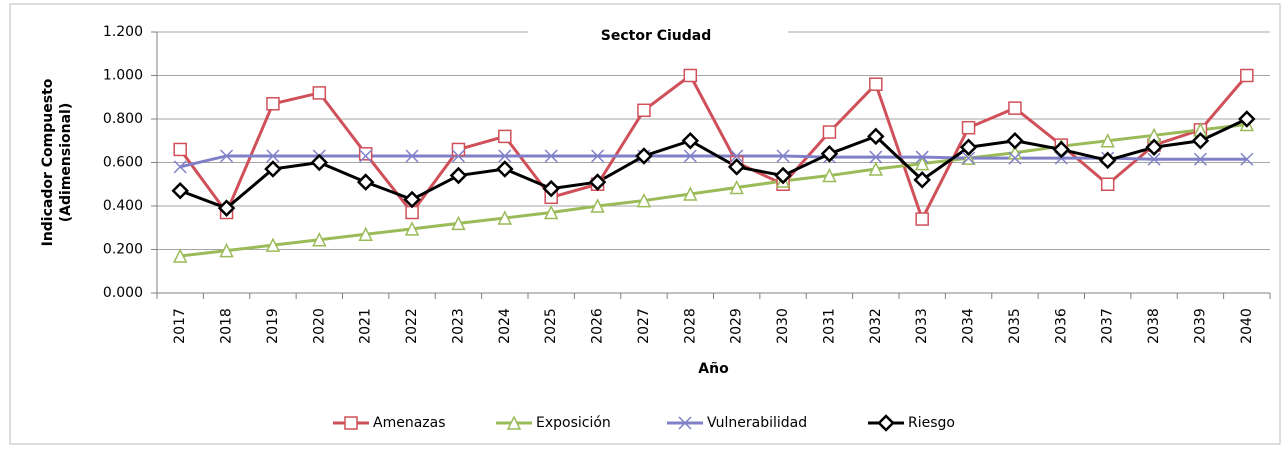 This screenshot has width=1287, height=453. Describe the element at coordinates (366, 326) in the screenshot. I see `x-tick-label: 2021` at that location.